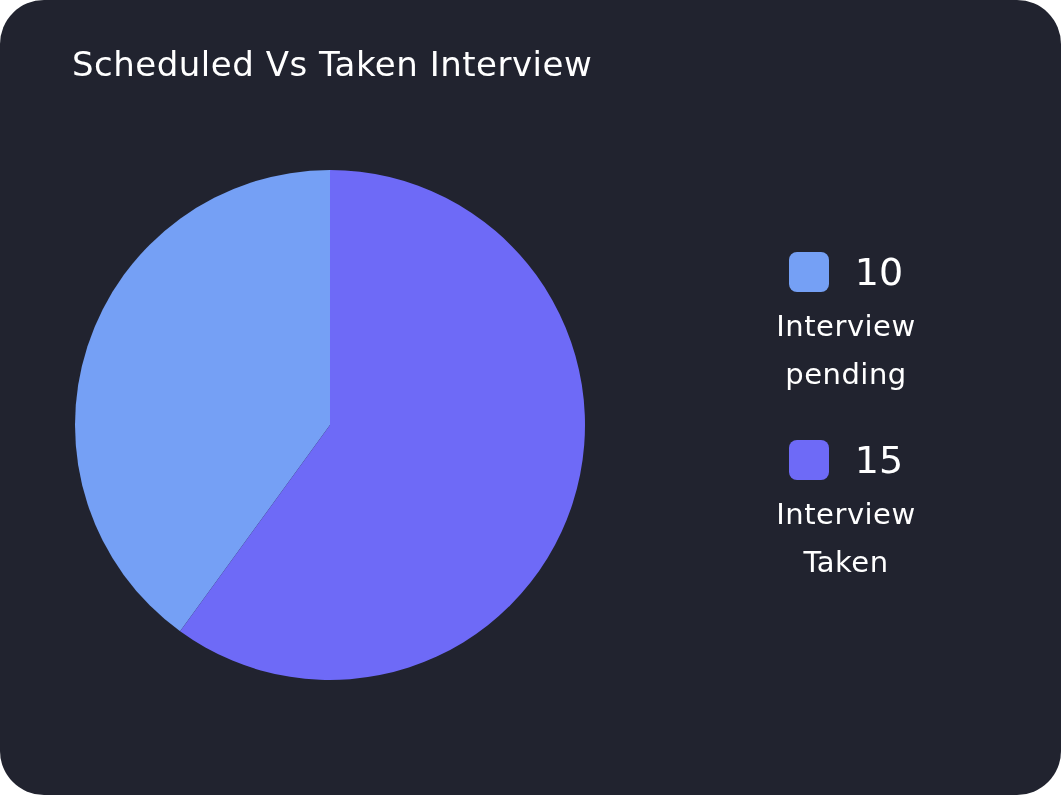 This screenshot has height=795, width=1061. Describe the element at coordinates (846, 350) in the screenshot. I see `legend-label: Interview pending` at that location.